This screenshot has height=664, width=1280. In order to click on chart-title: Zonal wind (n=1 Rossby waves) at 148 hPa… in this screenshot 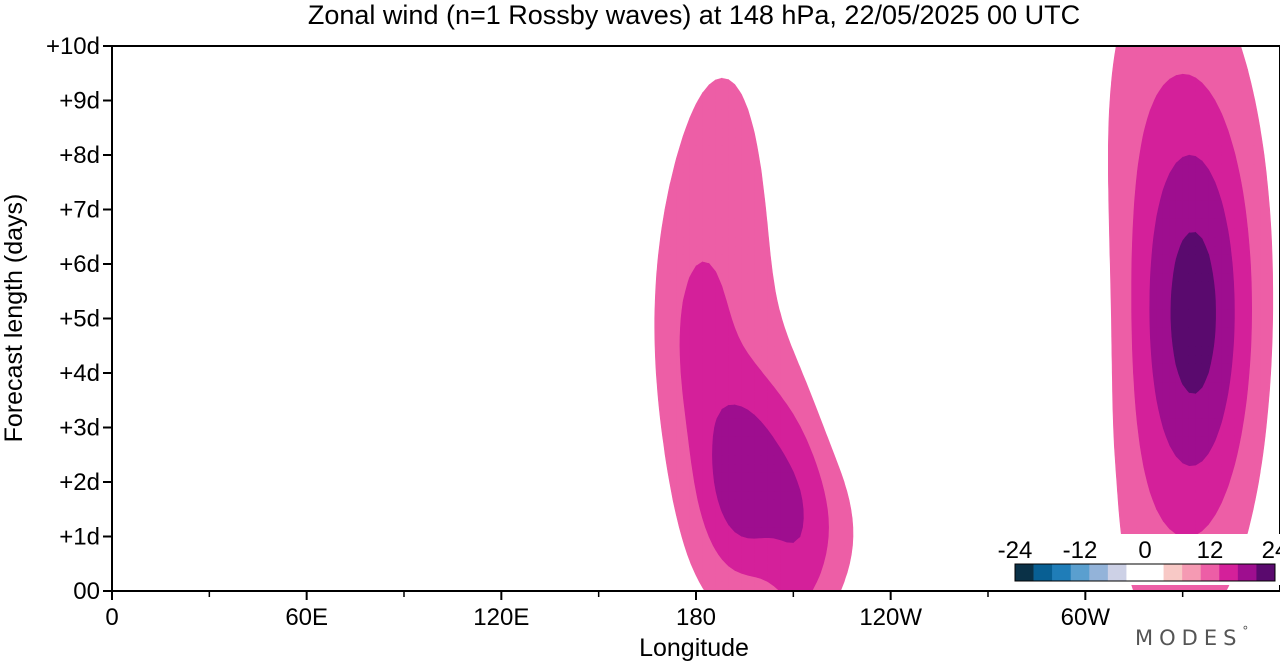, I will do `click(694, 15)`.